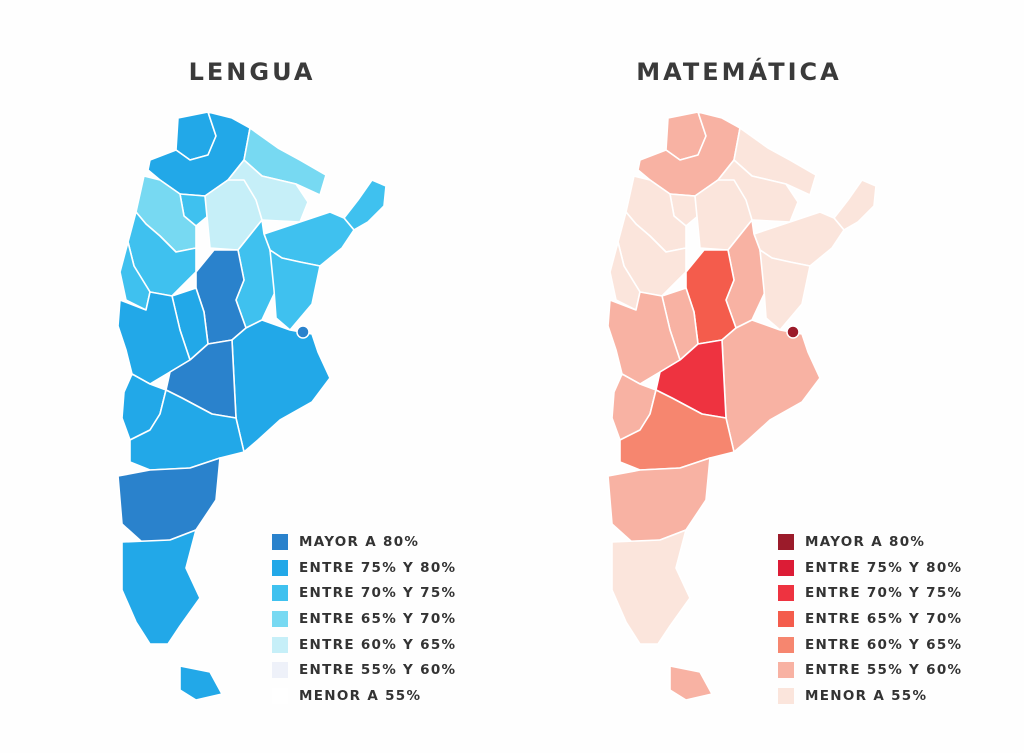 This screenshot has height=753, width=1024. I want to click on map-title-lengua: LENGUA, so click(252, 72).